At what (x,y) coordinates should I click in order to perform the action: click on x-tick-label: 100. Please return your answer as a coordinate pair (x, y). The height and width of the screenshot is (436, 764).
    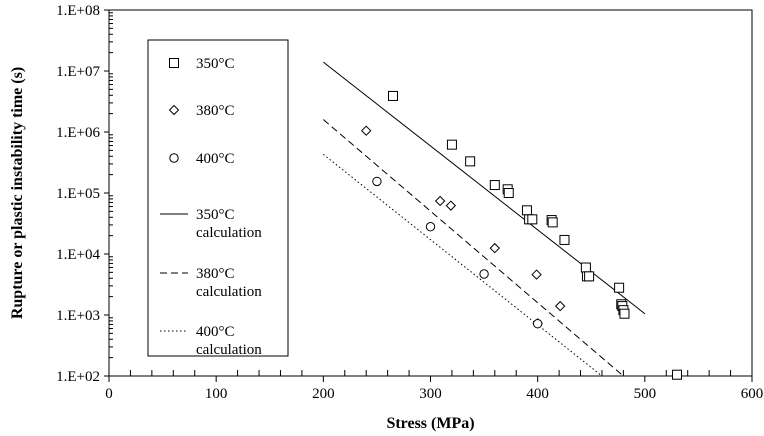
    Looking at the image, I should click on (216, 394).